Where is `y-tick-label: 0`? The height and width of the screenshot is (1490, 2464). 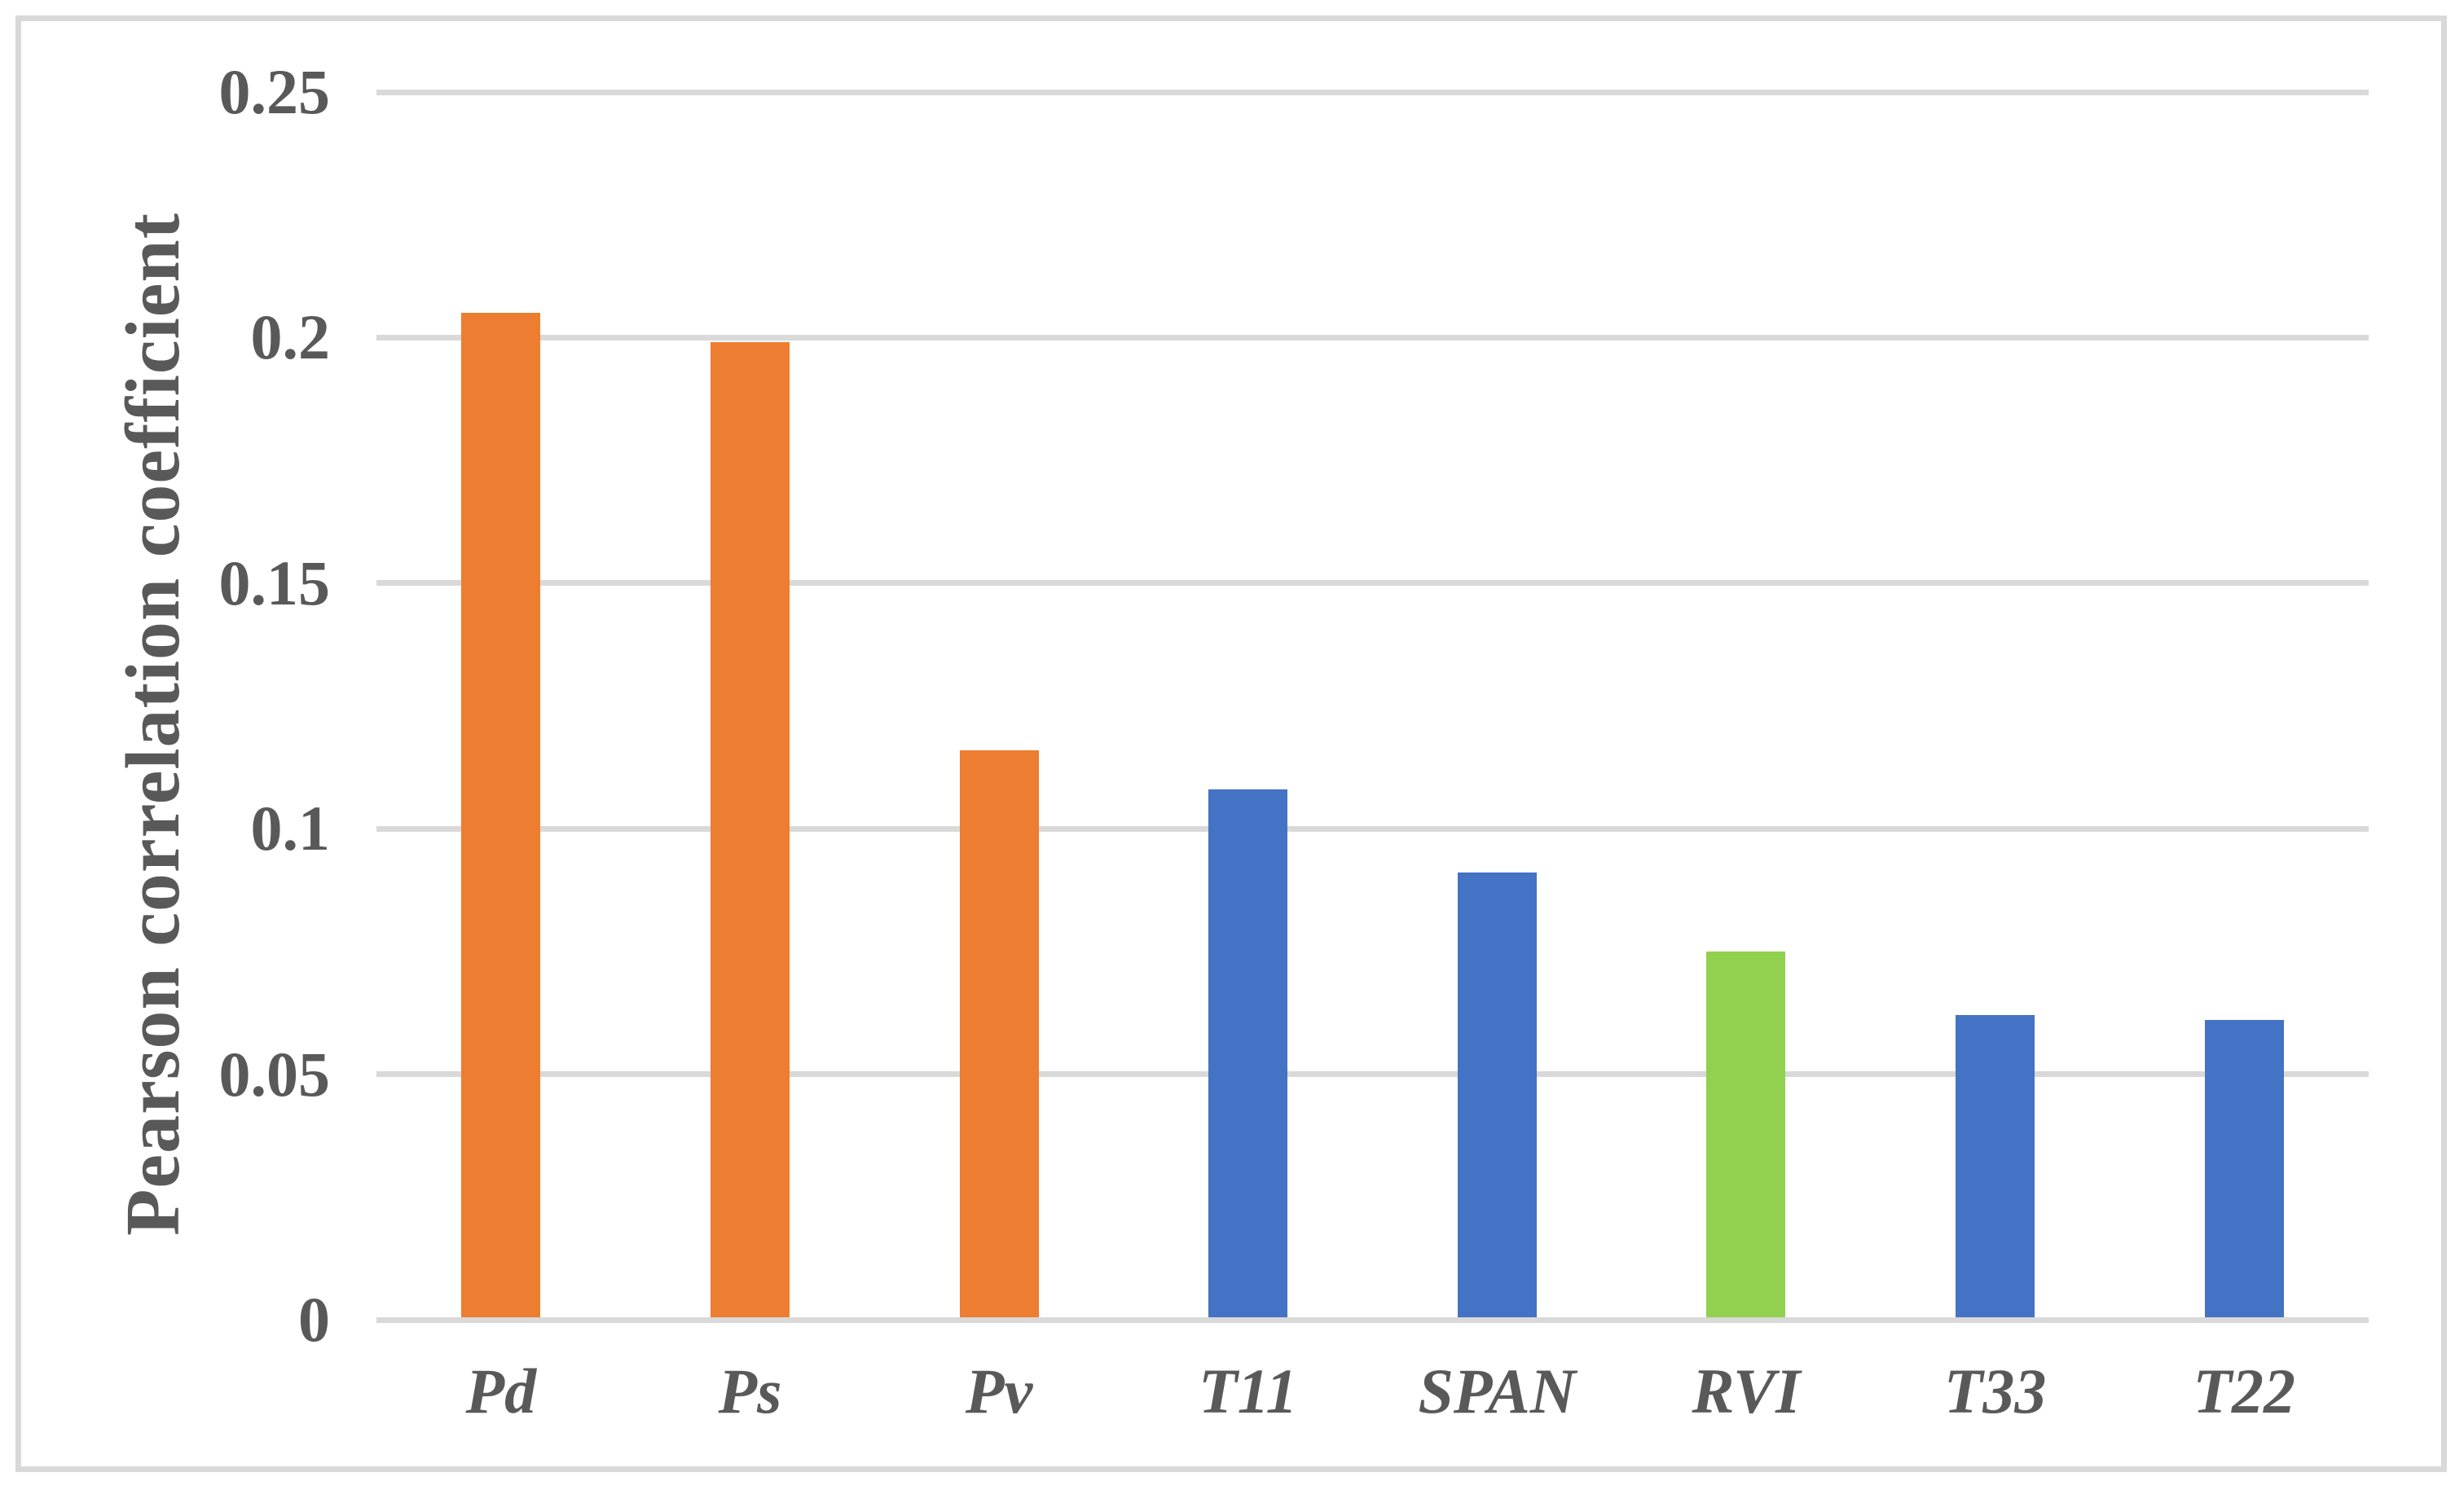 y-tick-label: 0 is located at coordinates (314, 1319).